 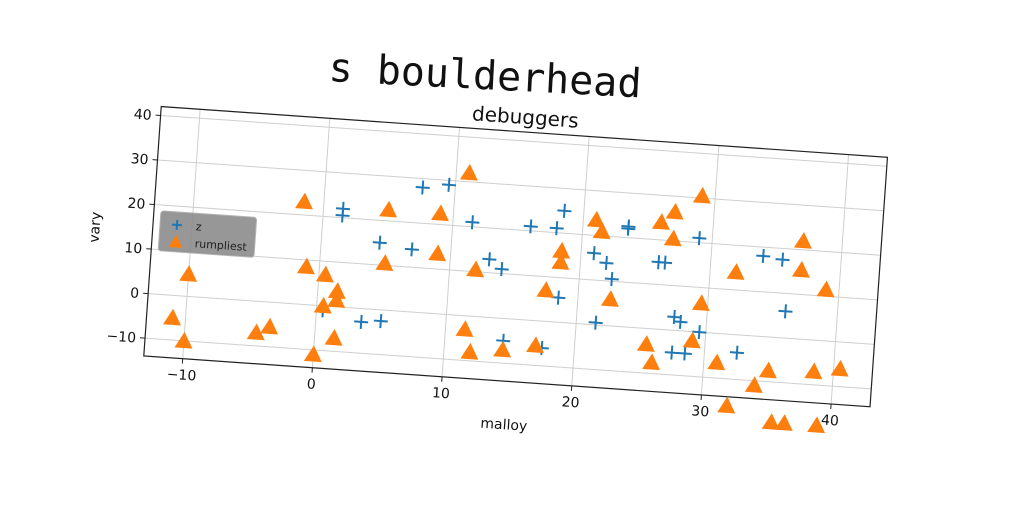 What do you see at coordinates (700, 411) in the screenshot?
I see `x-tick-label: 30` at bounding box center [700, 411].